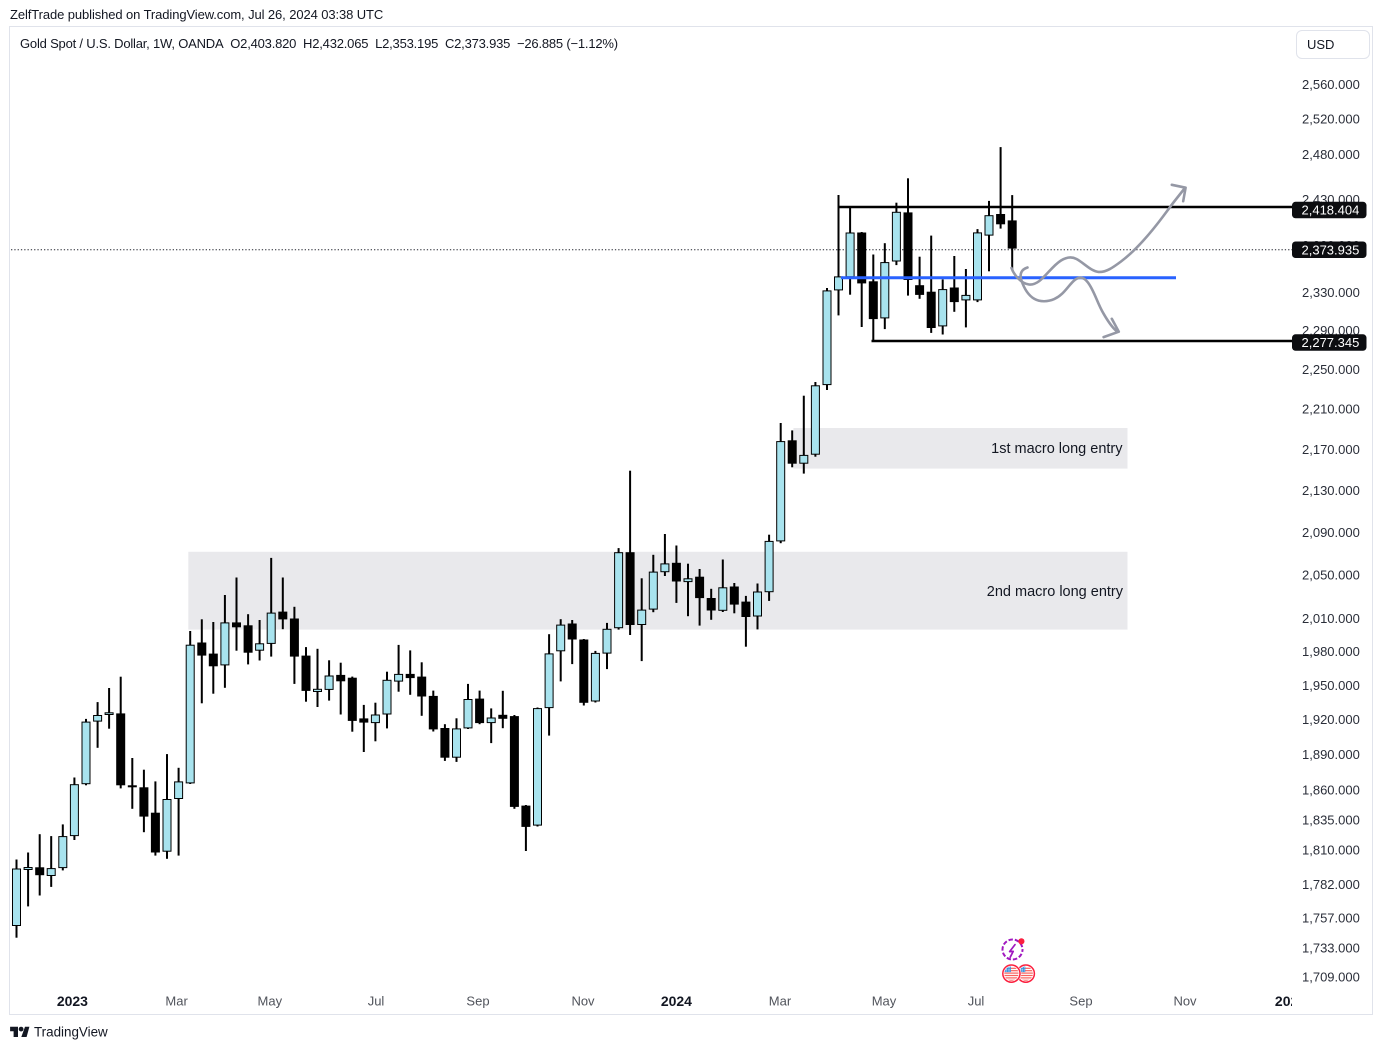 The width and height of the screenshot is (1382, 1050). I want to click on svg-text: 2,373.935, so click(1331, 249).